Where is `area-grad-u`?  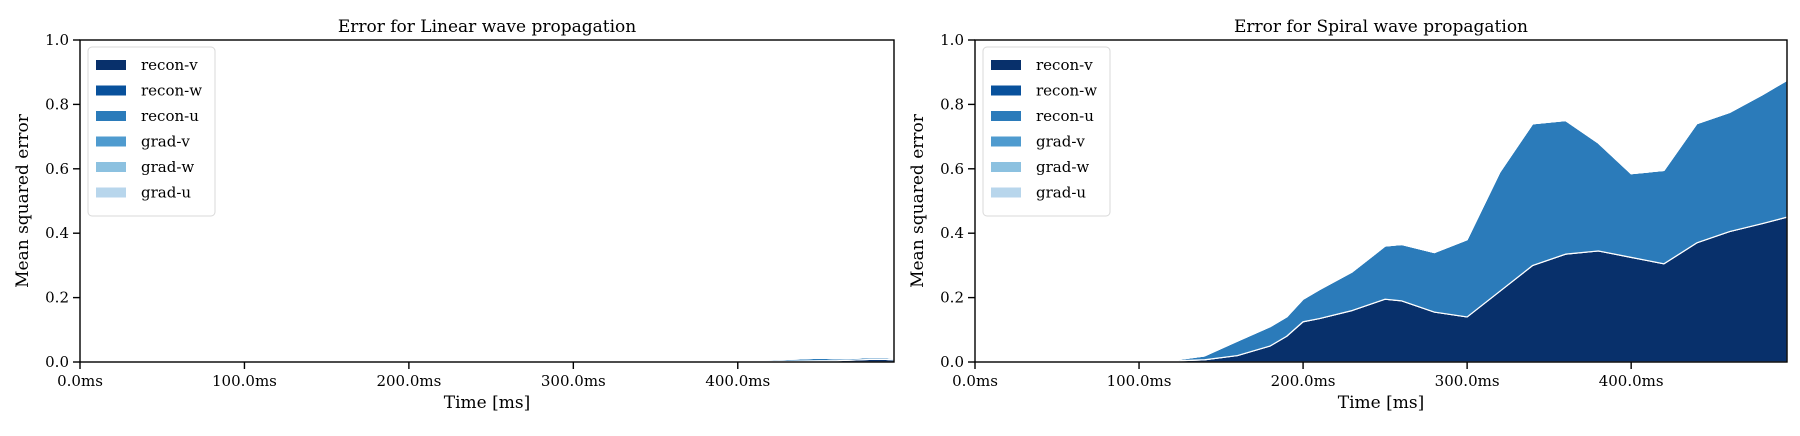 area-grad-u is located at coordinates (487, 359).